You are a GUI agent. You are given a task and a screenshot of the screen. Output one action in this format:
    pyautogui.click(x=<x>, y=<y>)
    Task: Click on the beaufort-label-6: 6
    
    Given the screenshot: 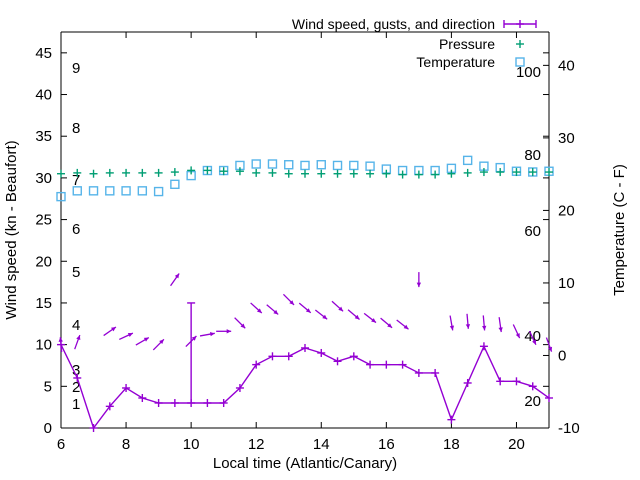 What is the action you would take?
    pyautogui.click(x=76, y=229)
    